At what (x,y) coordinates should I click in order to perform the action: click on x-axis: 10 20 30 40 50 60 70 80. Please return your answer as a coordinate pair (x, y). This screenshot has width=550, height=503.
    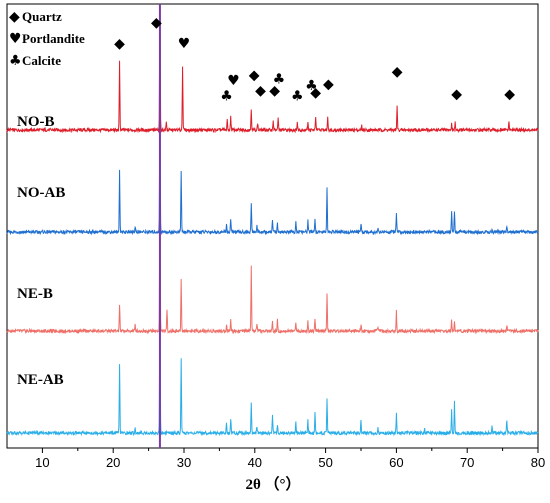
    Looking at the image, I should click on (290, 459).